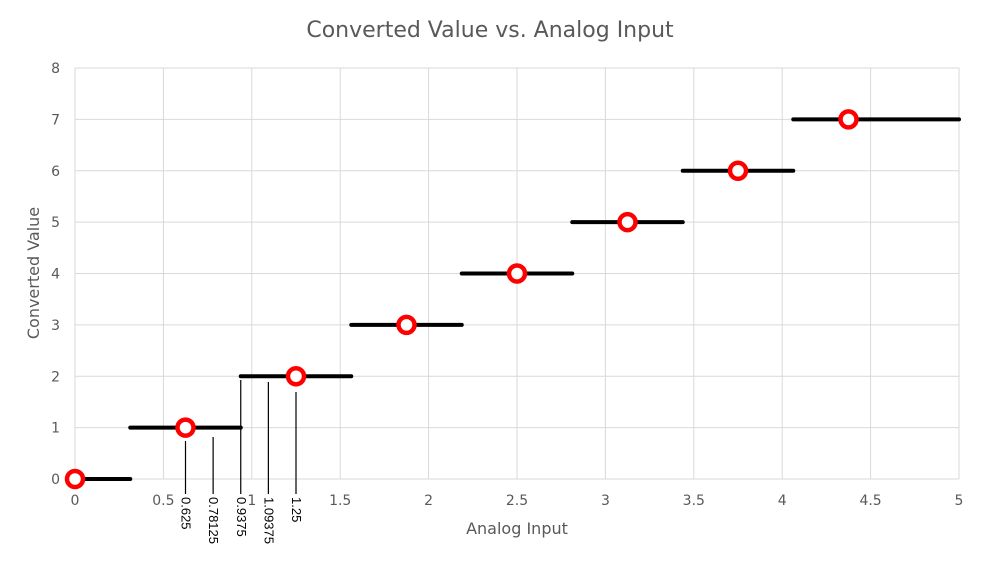 The image size is (1008, 586). Describe the element at coordinates (428, 501) in the screenshot. I see `x-tick-label: 2` at that location.